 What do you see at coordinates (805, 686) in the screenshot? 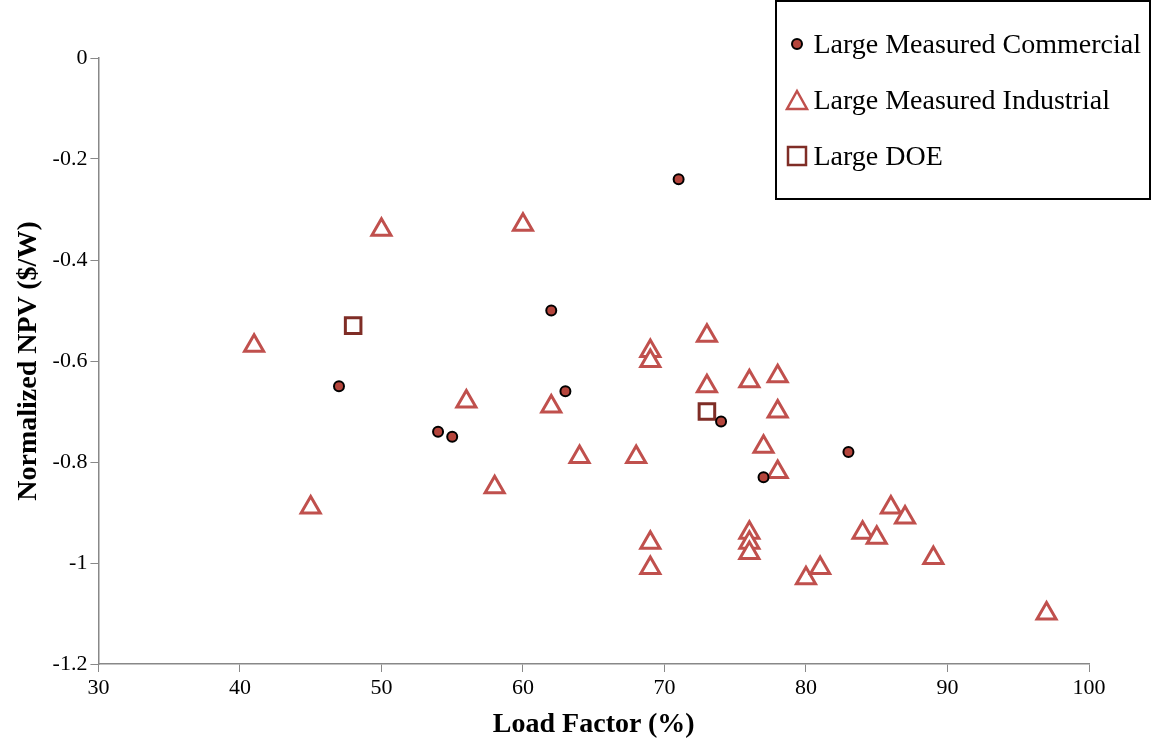
I see `x-tick-label: 80` at bounding box center [805, 686].